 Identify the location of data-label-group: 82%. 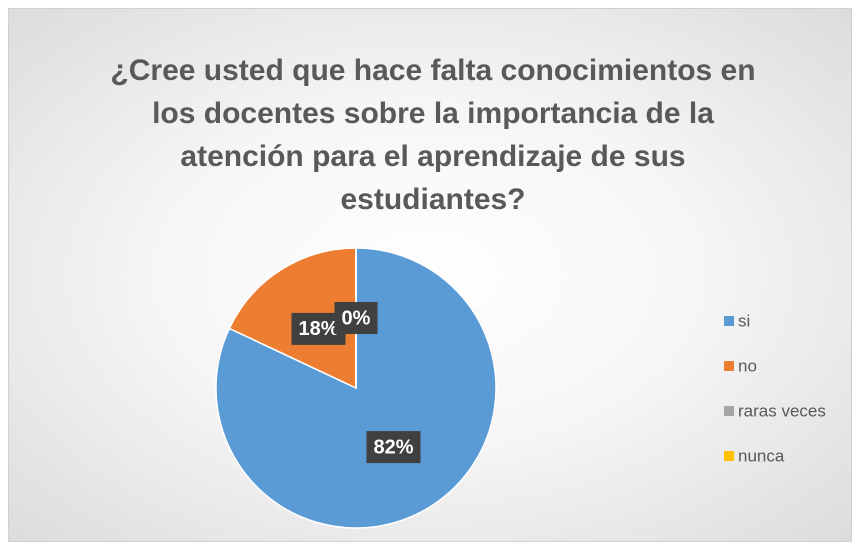
(393, 447).